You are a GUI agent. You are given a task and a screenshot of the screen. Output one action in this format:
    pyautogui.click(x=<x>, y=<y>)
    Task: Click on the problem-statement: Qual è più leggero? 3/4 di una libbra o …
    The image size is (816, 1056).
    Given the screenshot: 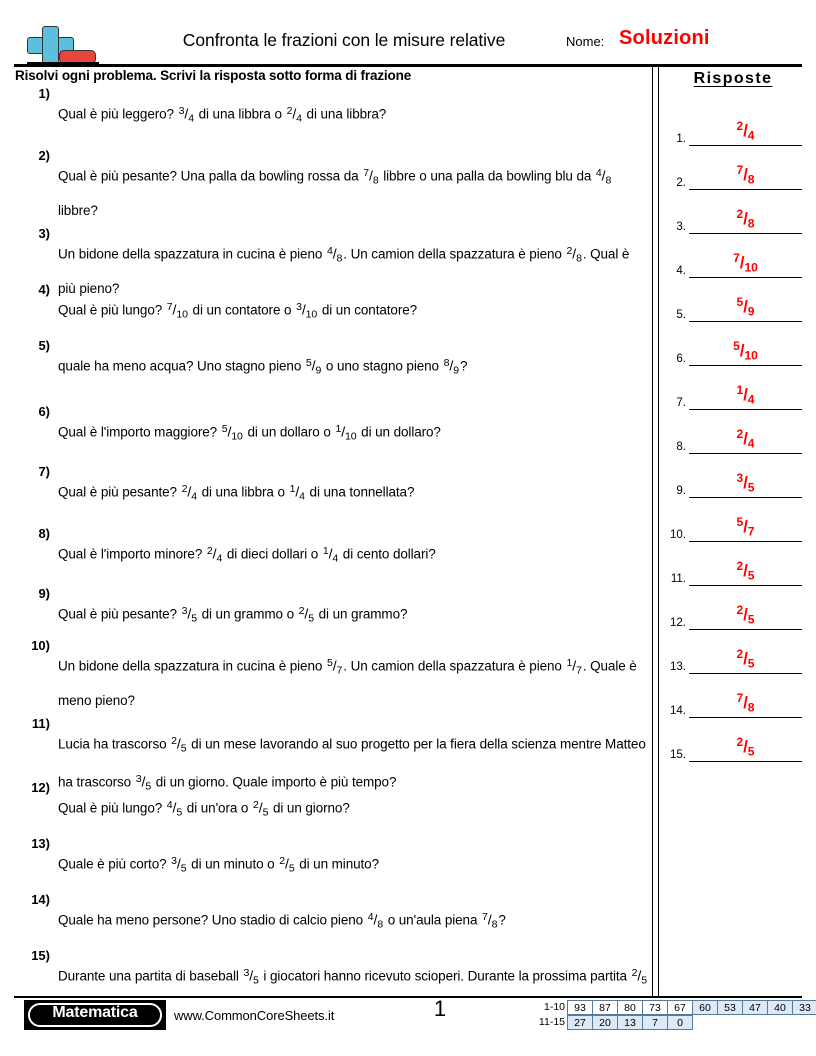 What is the action you would take?
    pyautogui.click(x=353, y=115)
    